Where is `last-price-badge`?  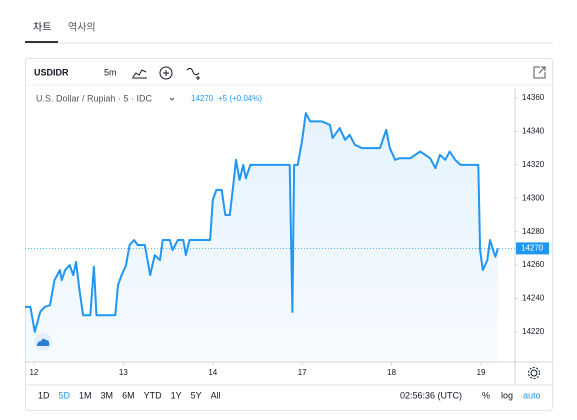 last-price-badge is located at coordinates (532, 248).